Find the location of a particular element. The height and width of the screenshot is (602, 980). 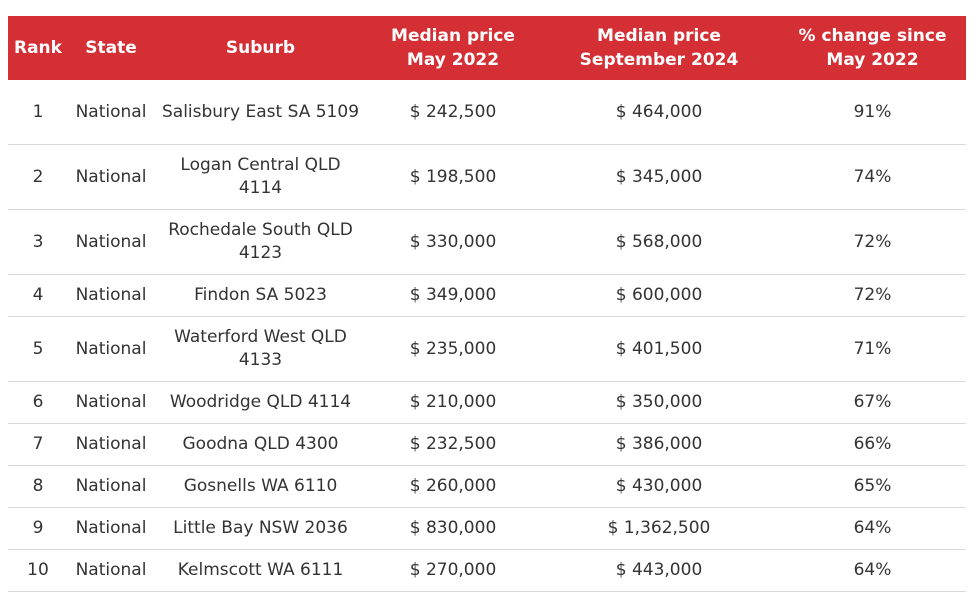

suburb-cell: Findon SA 5023 is located at coordinates (260, 295).